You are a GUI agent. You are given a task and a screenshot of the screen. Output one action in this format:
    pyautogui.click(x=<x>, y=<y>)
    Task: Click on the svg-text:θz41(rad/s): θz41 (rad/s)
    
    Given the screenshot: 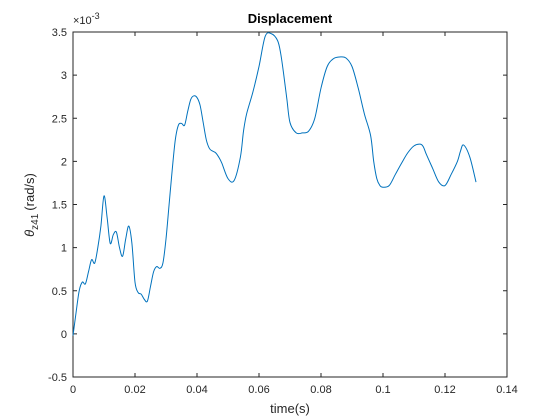 What is the action you would take?
    pyautogui.click(x=31, y=205)
    